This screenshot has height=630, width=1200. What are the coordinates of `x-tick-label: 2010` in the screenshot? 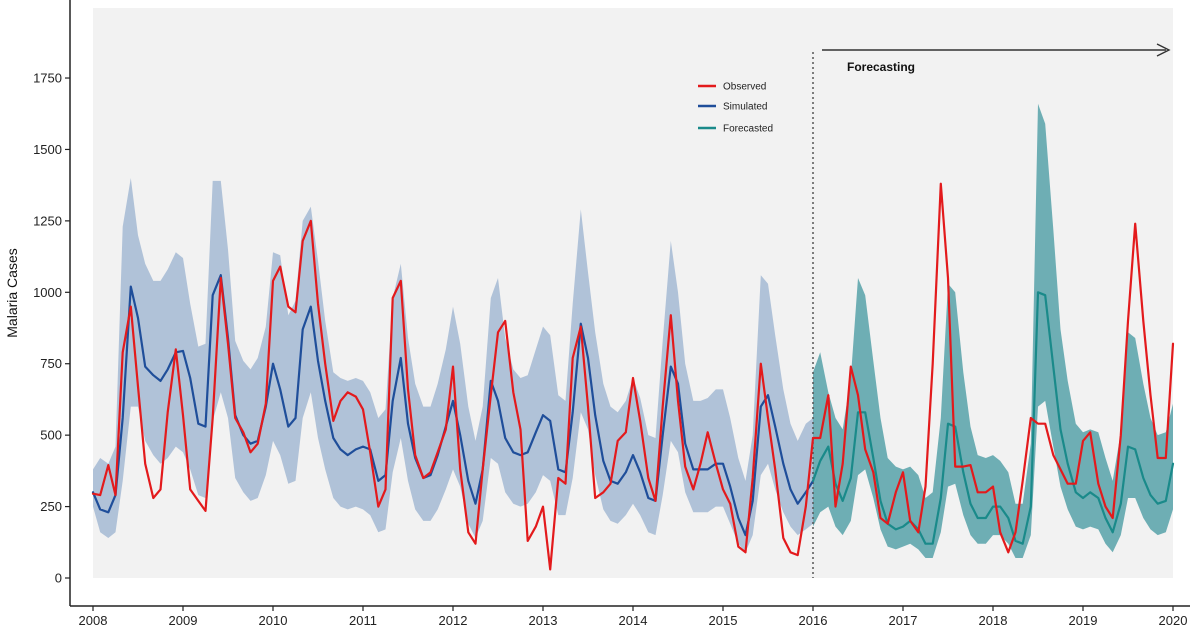 It's located at (273, 620).